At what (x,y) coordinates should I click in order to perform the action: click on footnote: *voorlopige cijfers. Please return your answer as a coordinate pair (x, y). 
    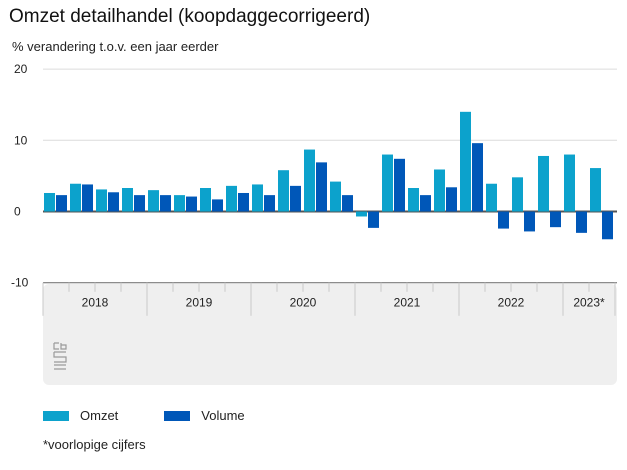
    Looking at the image, I should click on (94, 444).